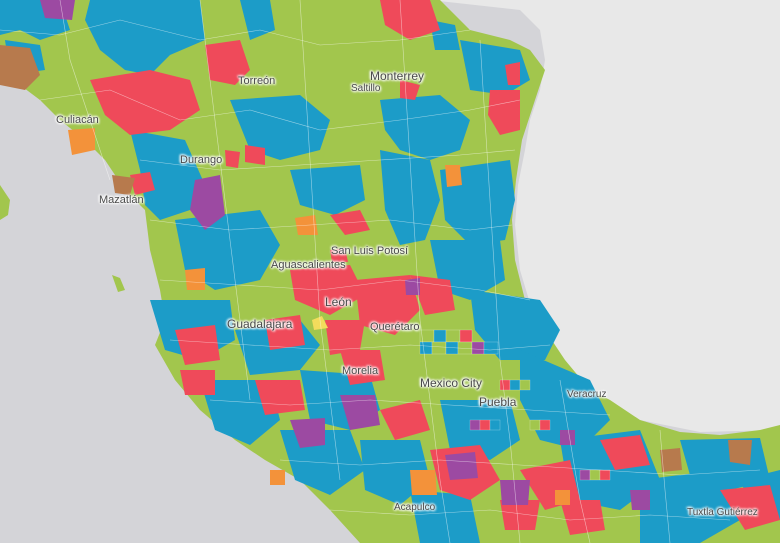  Describe the element at coordinates (366, 88) in the screenshot. I see `city-label-saltillo: Saltillo` at that location.